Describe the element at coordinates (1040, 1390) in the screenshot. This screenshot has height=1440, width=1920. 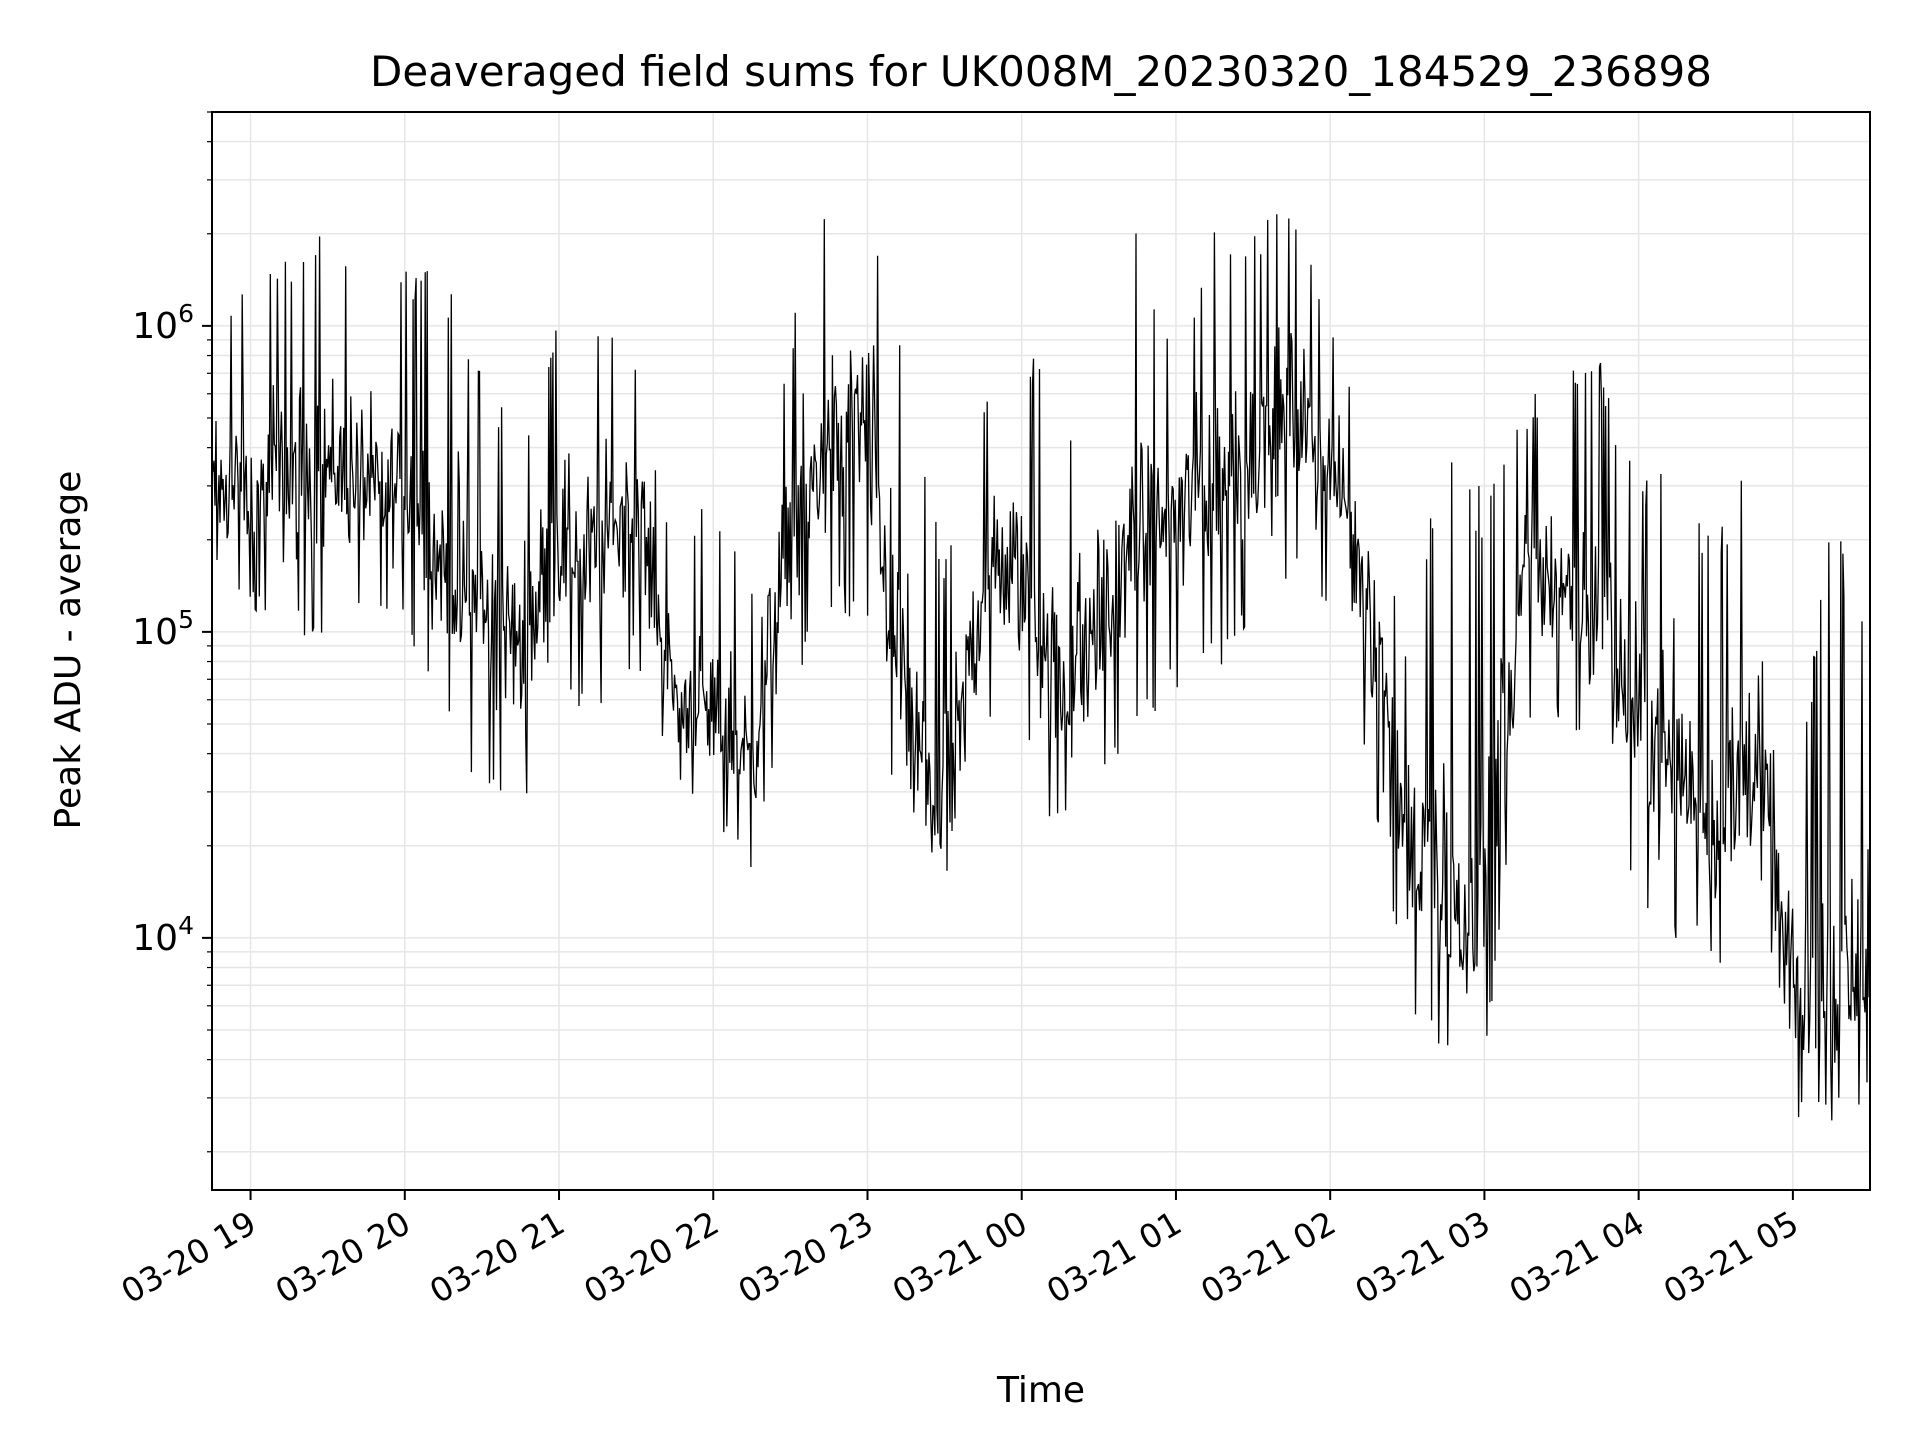
I see `x-axis-label: Time` at that location.